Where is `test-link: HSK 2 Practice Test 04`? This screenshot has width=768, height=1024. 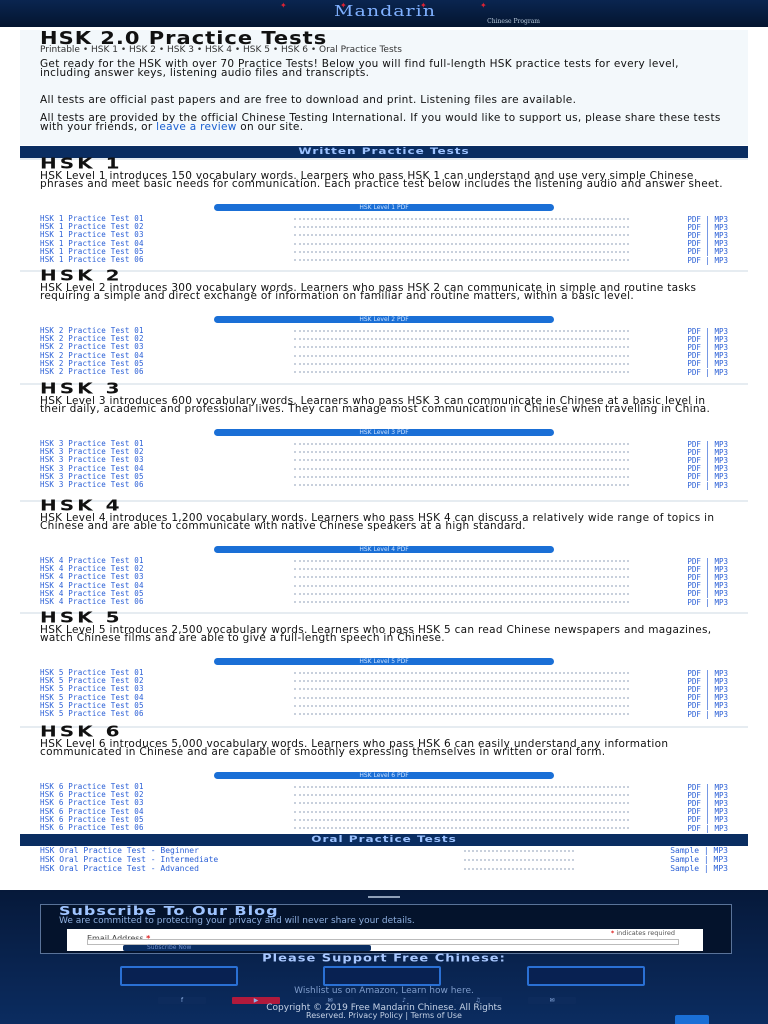 test-link: HSK 2 Practice Test 04 is located at coordinates (92, 355).